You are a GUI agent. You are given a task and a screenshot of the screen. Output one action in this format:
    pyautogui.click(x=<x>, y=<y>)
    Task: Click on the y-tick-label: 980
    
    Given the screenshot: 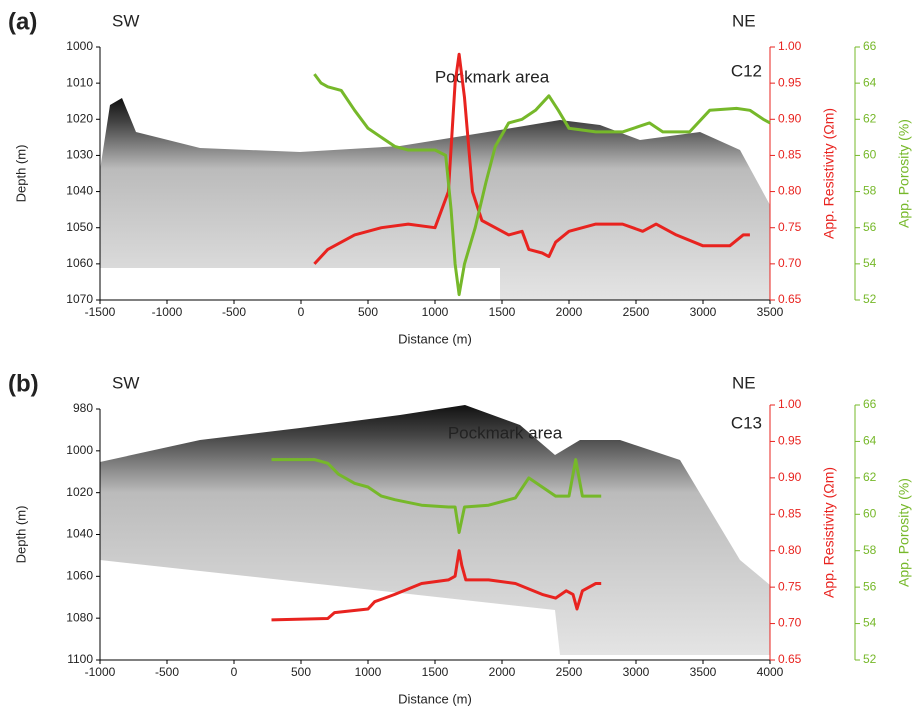 What is the action you would take?
    pyautogui.click(x=83, y=408)
    